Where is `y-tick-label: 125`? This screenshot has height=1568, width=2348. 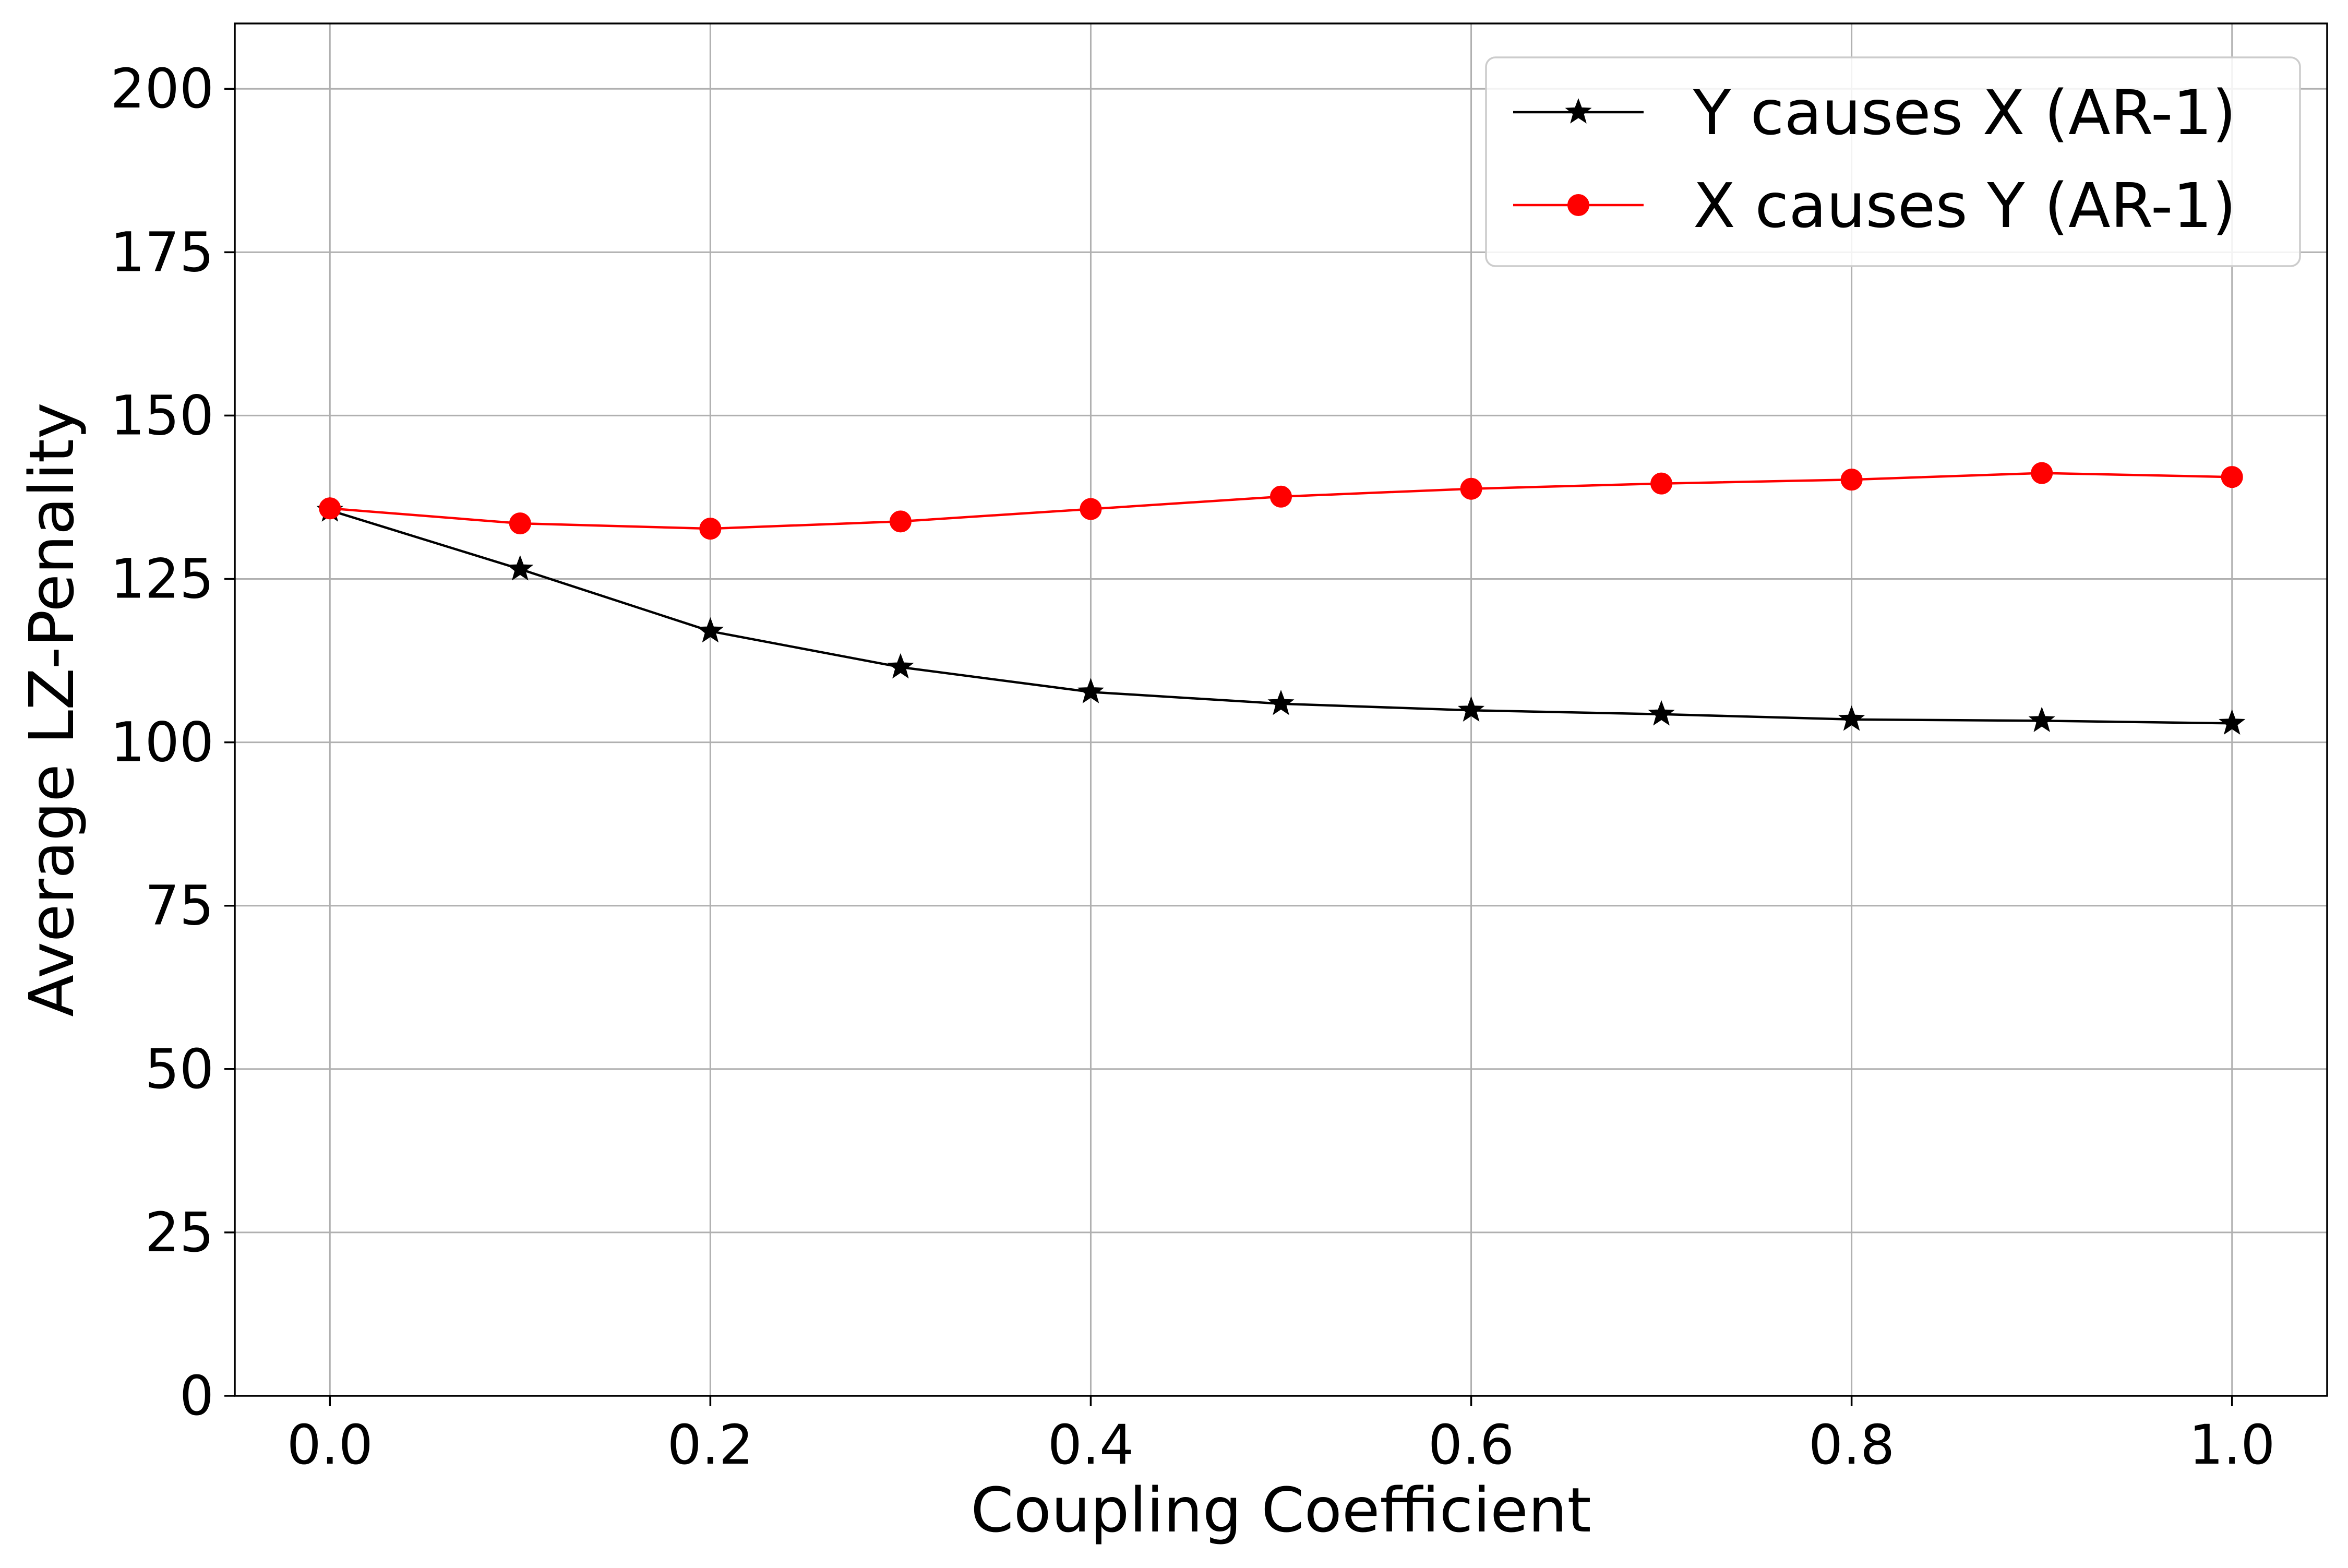
y-tick-label: 125 is located at coordinates (162, 579).